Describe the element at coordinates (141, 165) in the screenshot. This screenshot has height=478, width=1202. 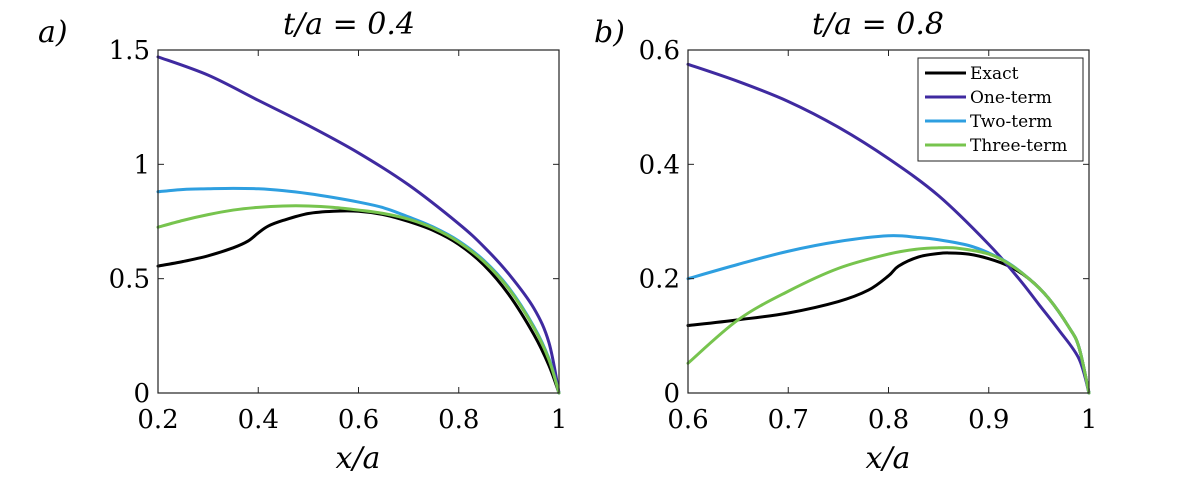
I see `y-tick-label: 1` at that location.